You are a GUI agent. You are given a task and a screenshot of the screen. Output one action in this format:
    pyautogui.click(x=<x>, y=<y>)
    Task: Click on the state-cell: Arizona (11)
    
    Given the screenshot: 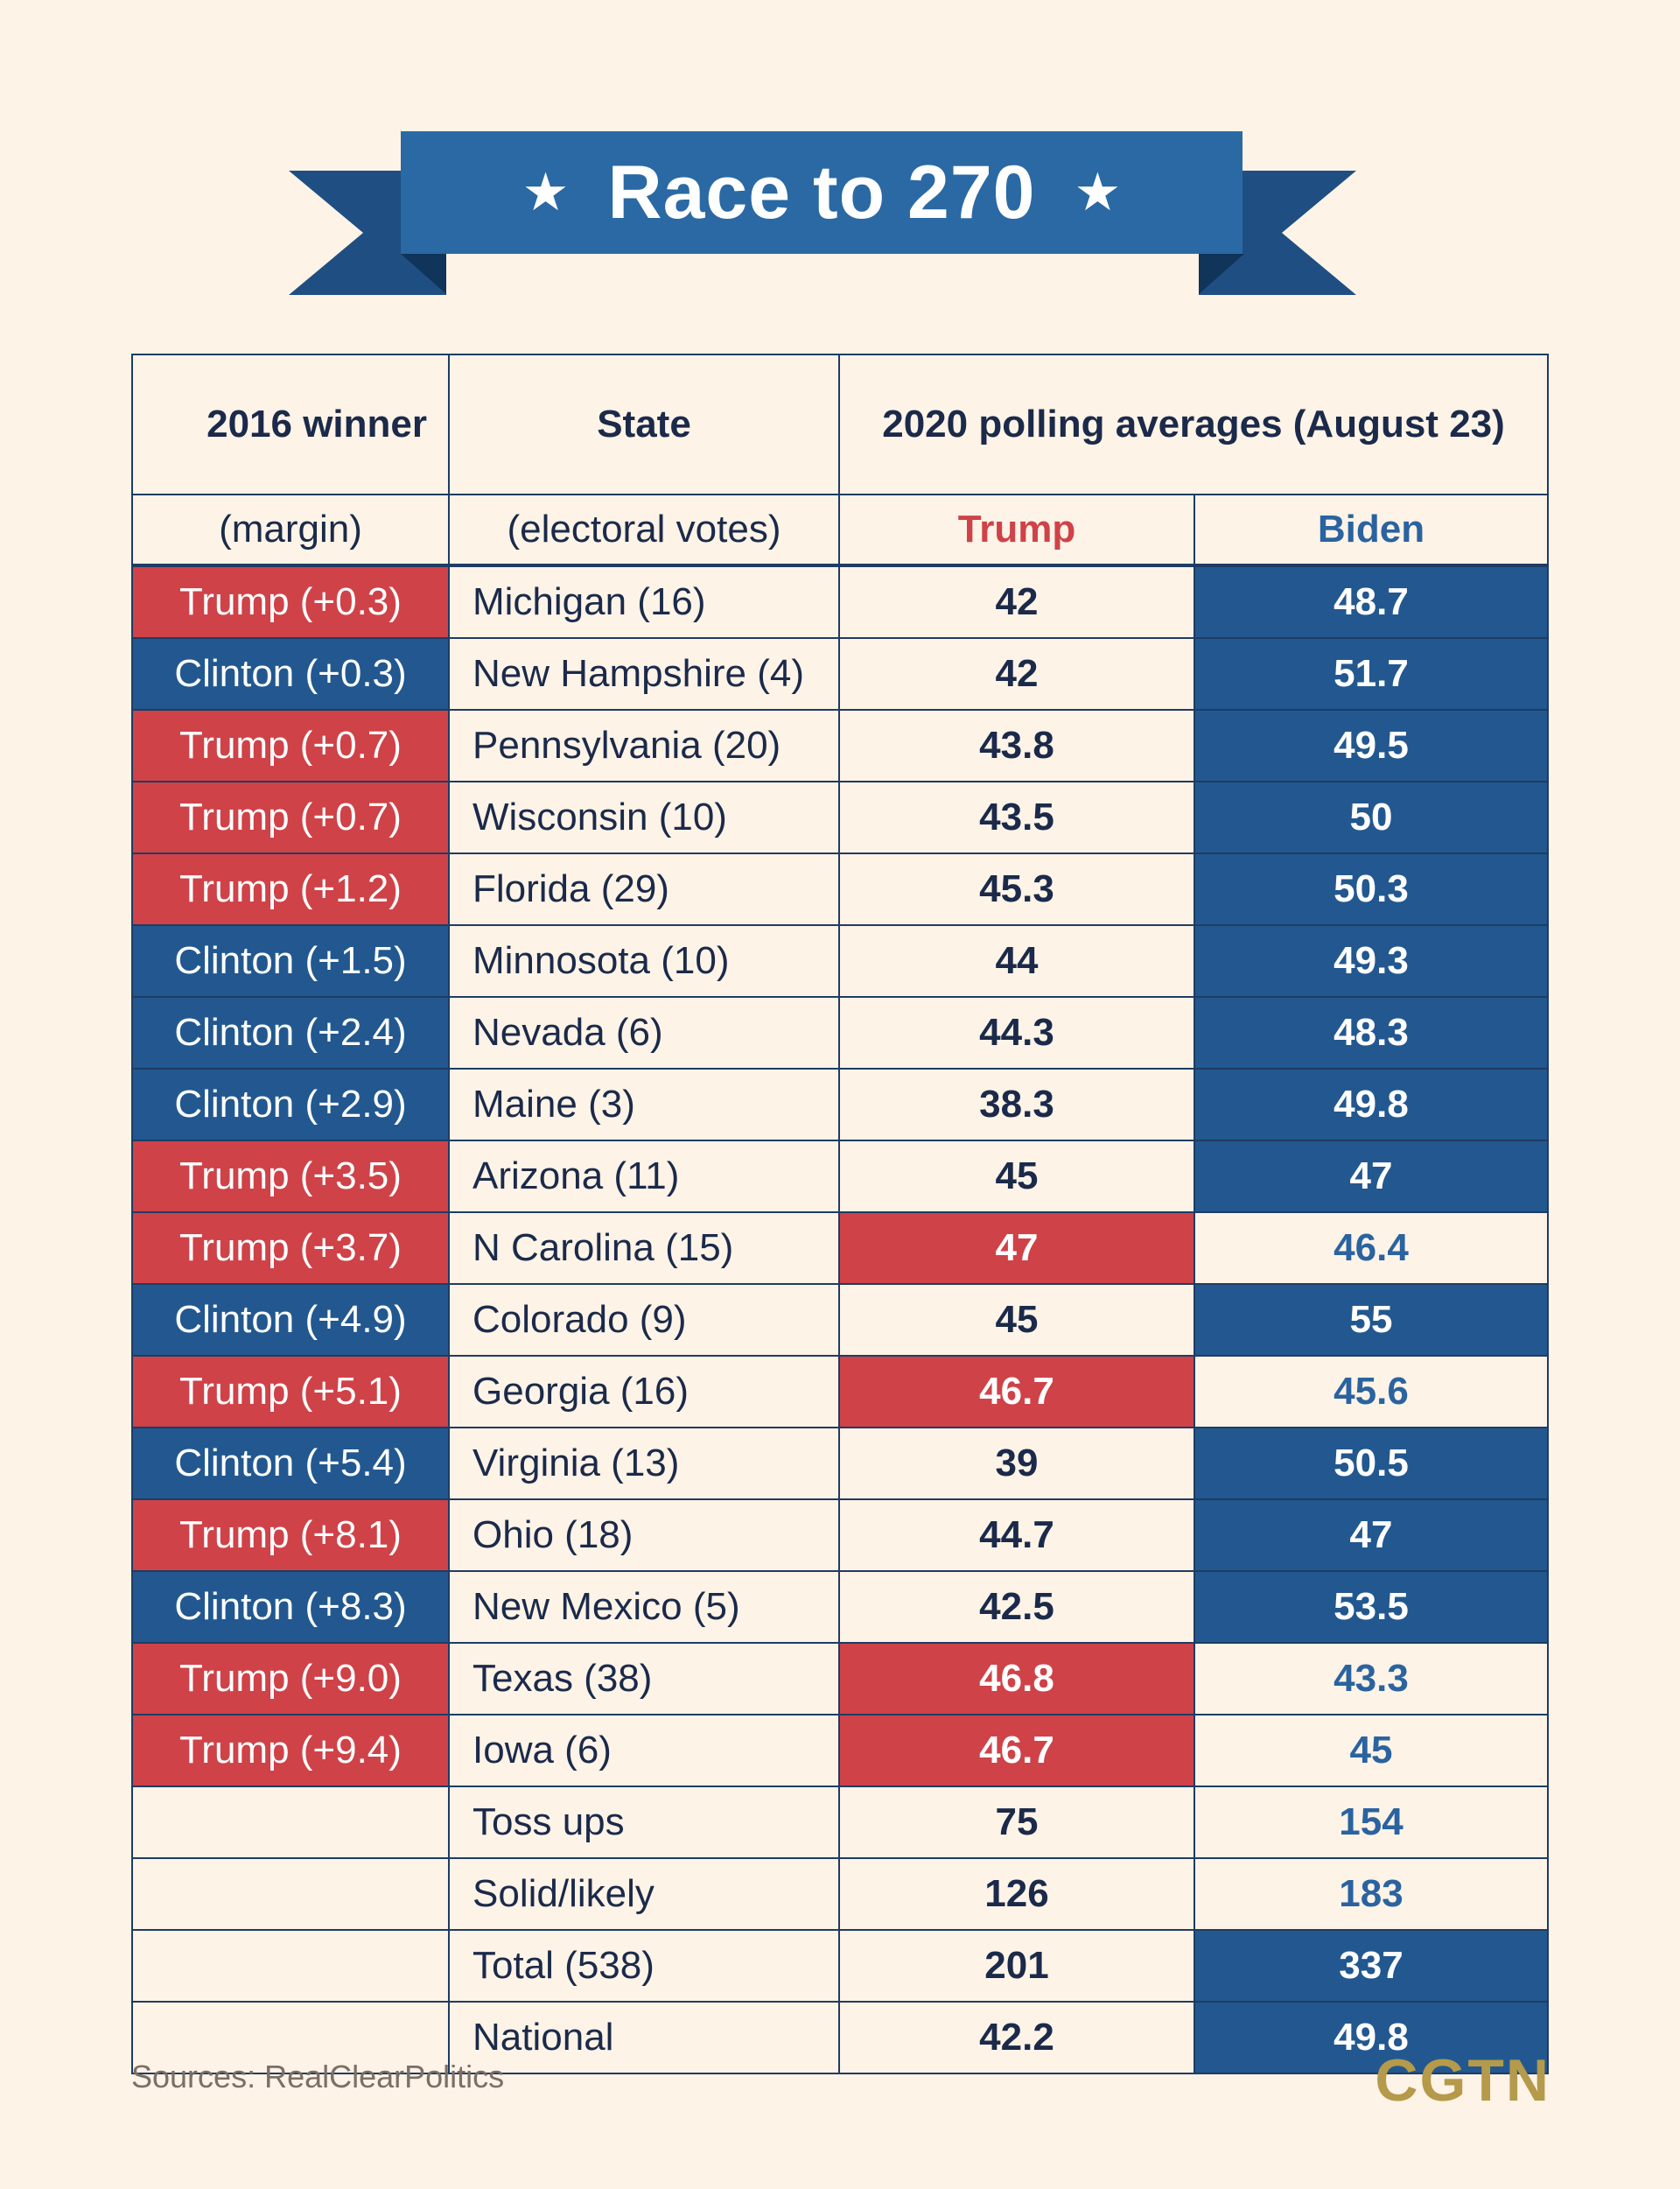 What is the action you would take?
    pyautogui.click(x=645, y=1176)
    